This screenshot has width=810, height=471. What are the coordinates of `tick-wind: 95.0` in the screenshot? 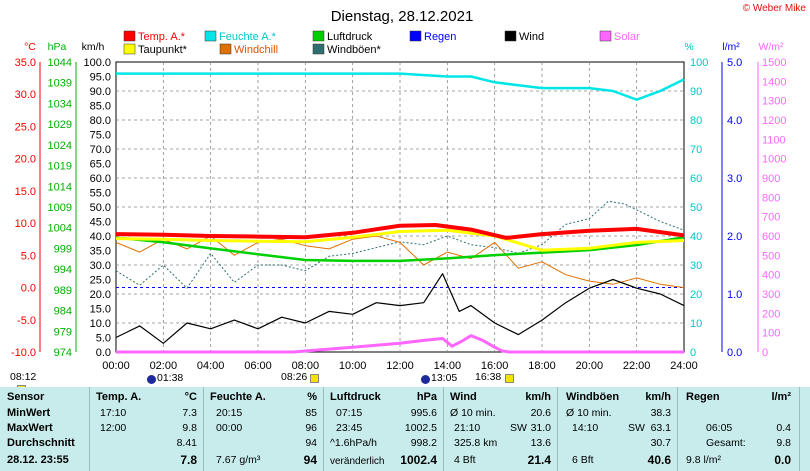 It's located at (100, 78).